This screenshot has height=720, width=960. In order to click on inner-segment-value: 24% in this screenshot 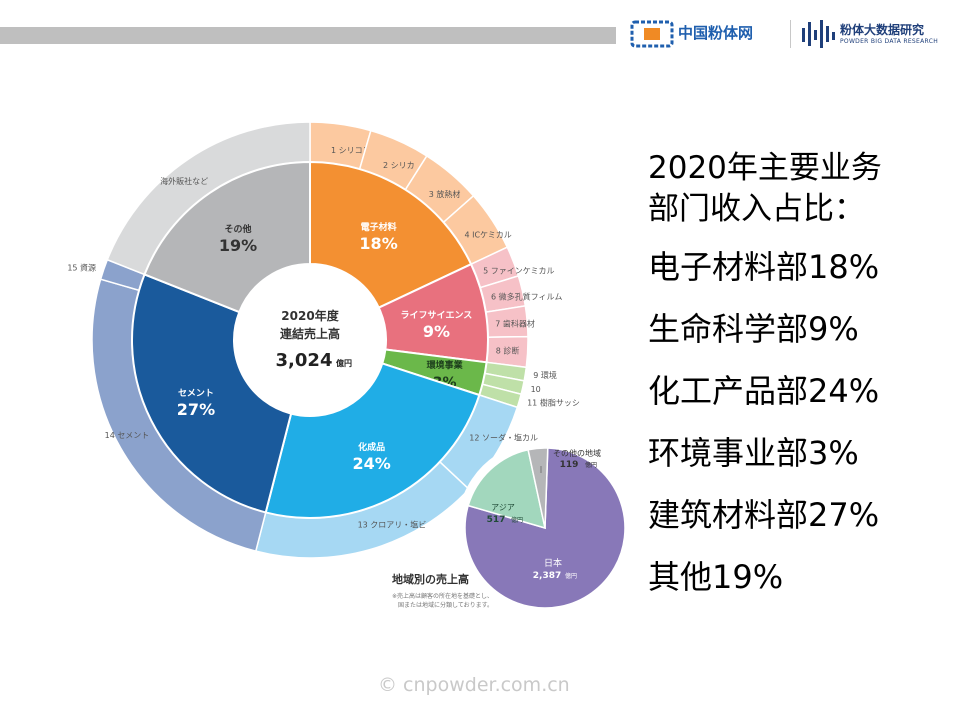, I will do `click(372, 463)`.